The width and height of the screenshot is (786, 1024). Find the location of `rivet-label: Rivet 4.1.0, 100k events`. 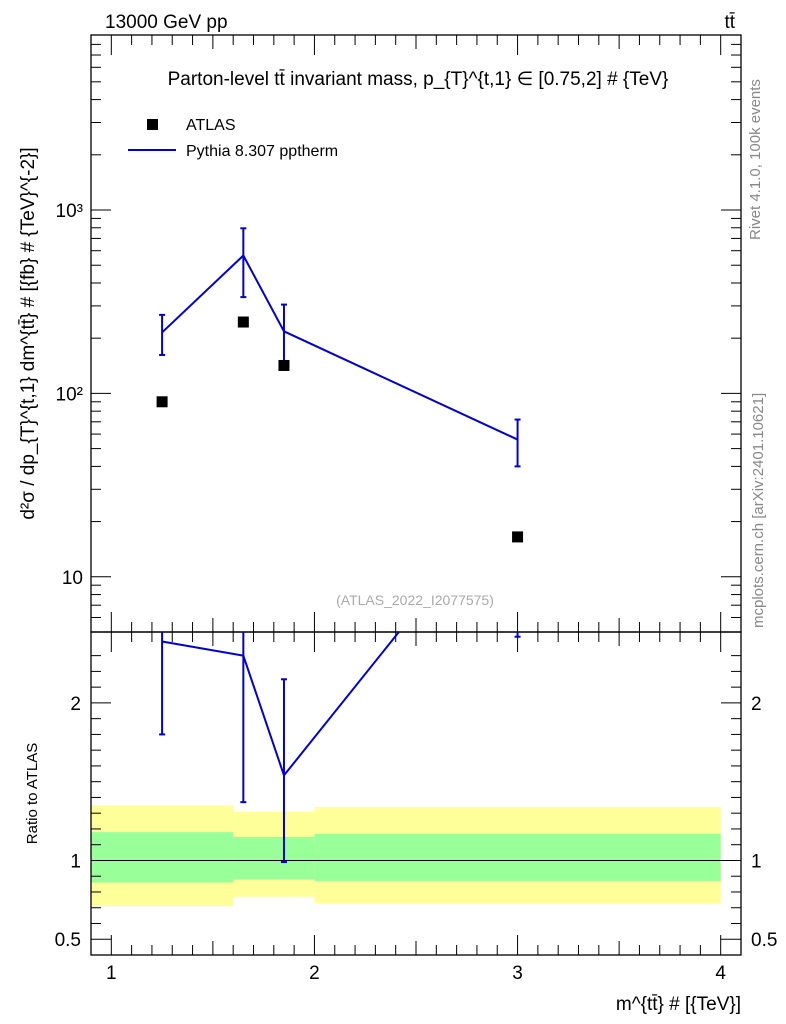

rivet-label: Rivet 4.1.0, 100k events is located at coordinates (755, 159).